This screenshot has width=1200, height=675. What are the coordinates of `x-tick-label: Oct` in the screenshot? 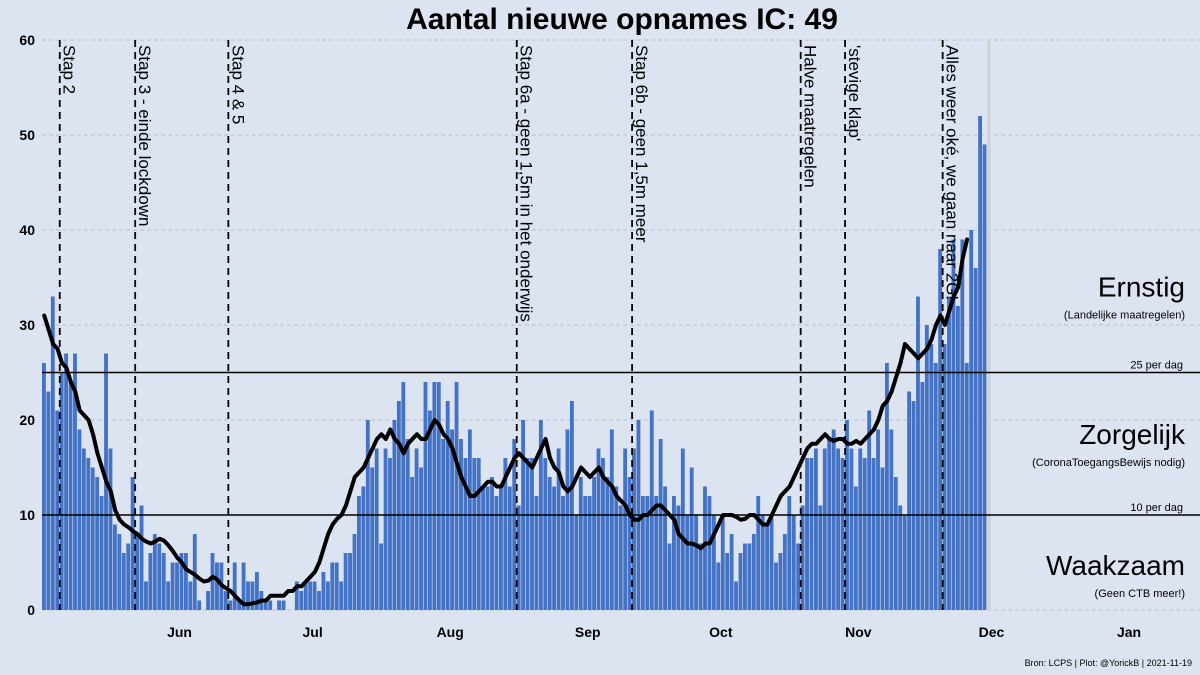 It's located at (721, 632).